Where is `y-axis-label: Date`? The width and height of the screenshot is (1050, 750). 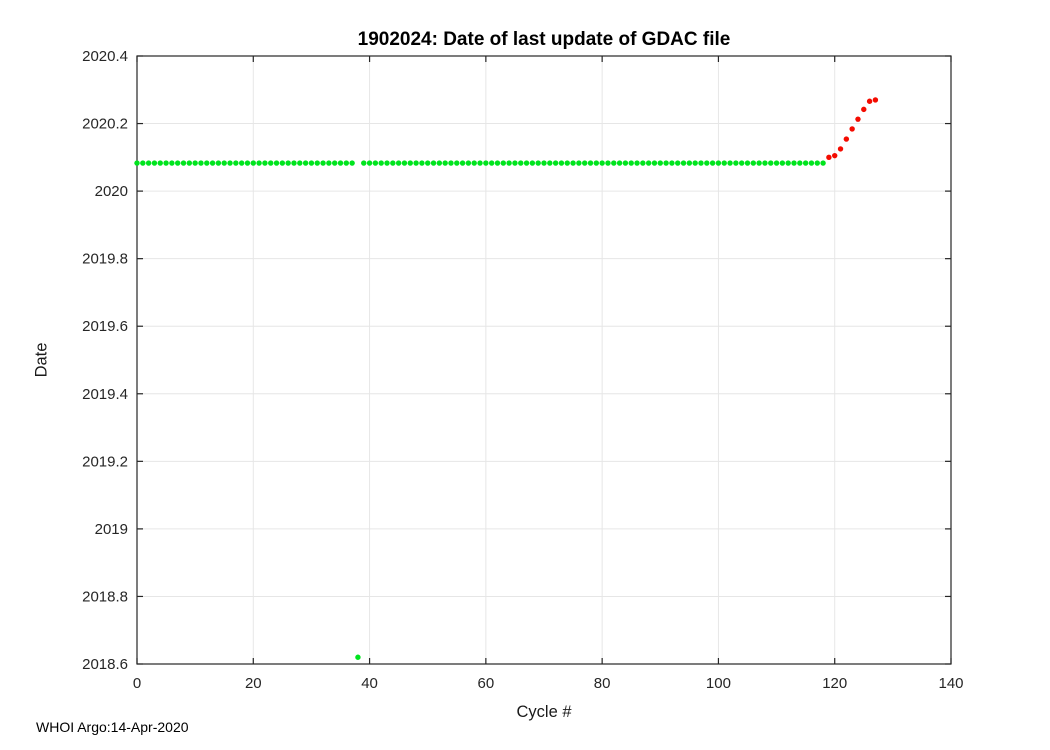 y-axis-label: Date is located at coordinates (41, 360).